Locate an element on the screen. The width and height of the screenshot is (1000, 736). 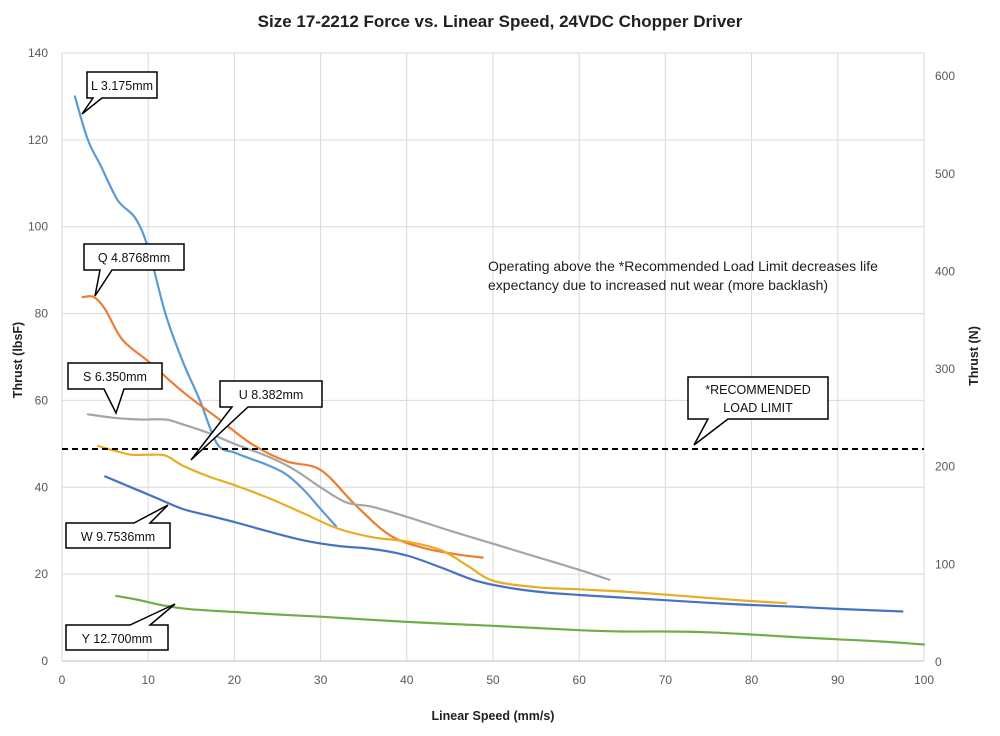
x-tick-label: 30 is located at coordinates (321, 680).